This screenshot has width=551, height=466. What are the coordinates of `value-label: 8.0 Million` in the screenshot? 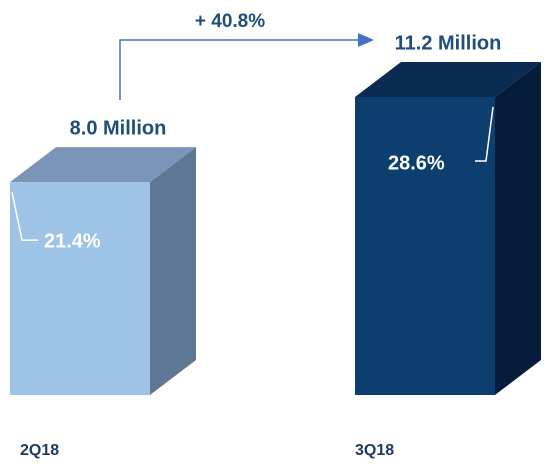 It's located at (118, 128).